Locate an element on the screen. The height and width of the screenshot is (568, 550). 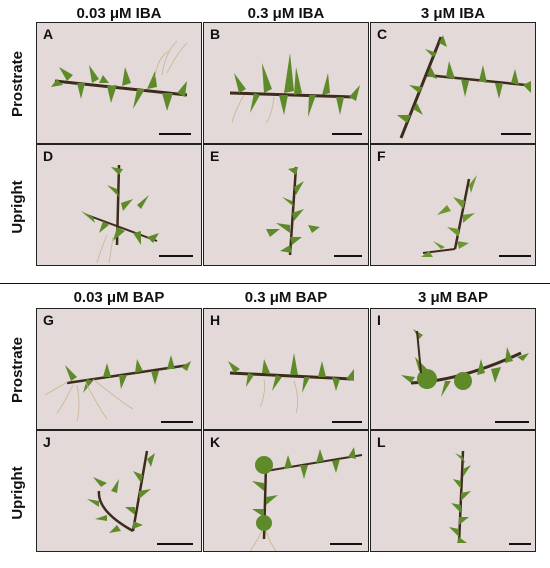
panel-j: J is located at coordinates (119, 491).